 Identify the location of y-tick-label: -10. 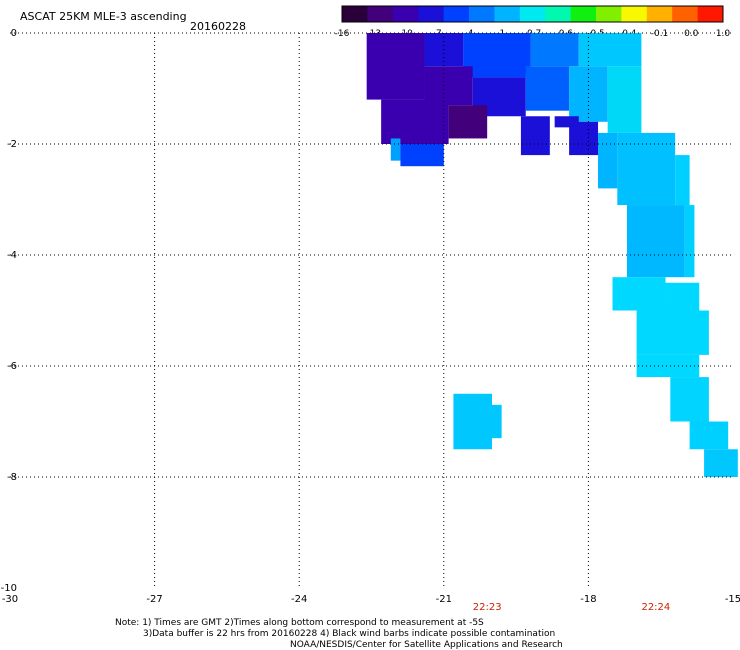
(9, 588).